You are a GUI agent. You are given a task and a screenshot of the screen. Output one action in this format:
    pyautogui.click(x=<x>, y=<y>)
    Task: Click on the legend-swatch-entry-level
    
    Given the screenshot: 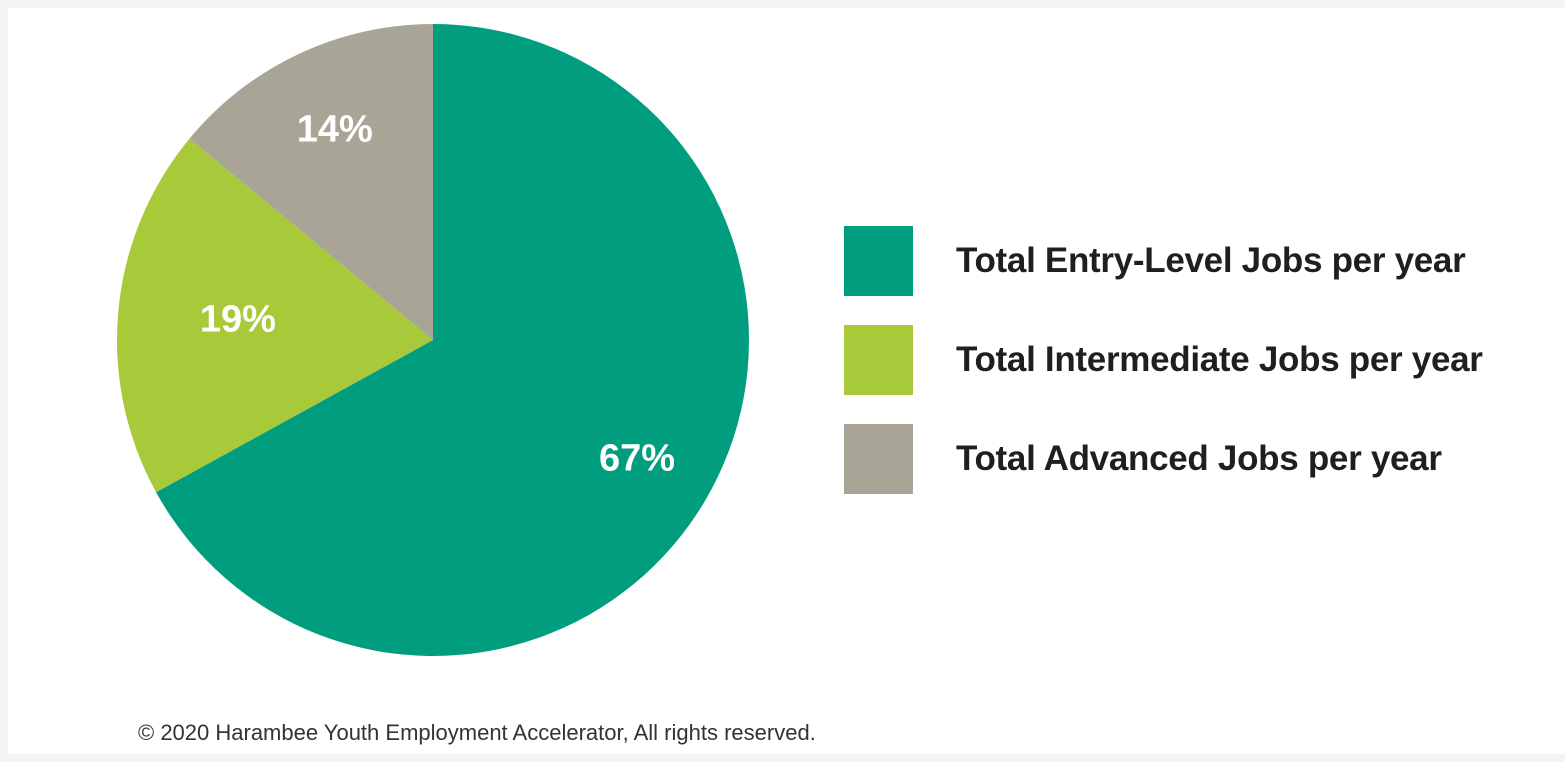 What is the action you would take?
    pyautogui.click(x=878, y=261)
    